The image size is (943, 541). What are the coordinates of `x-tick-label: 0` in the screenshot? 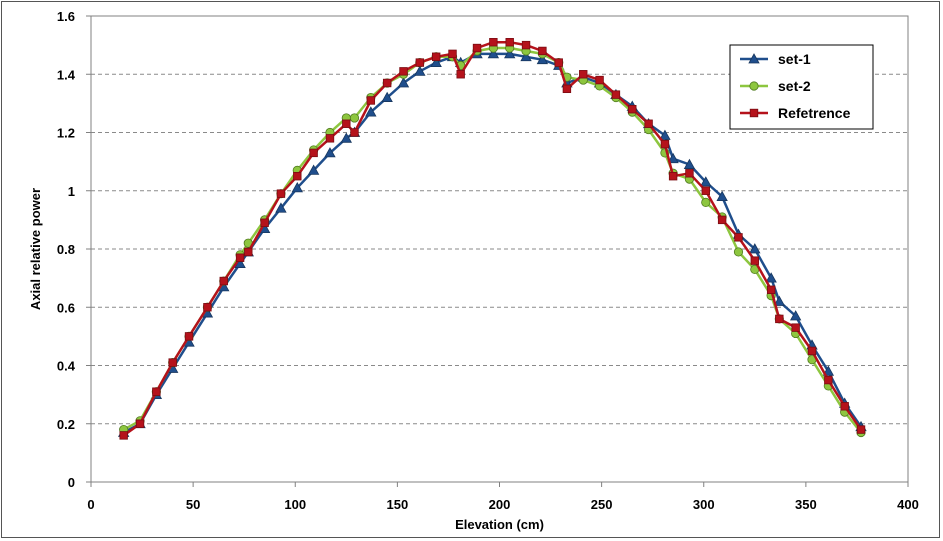 It's located at (90, 504).